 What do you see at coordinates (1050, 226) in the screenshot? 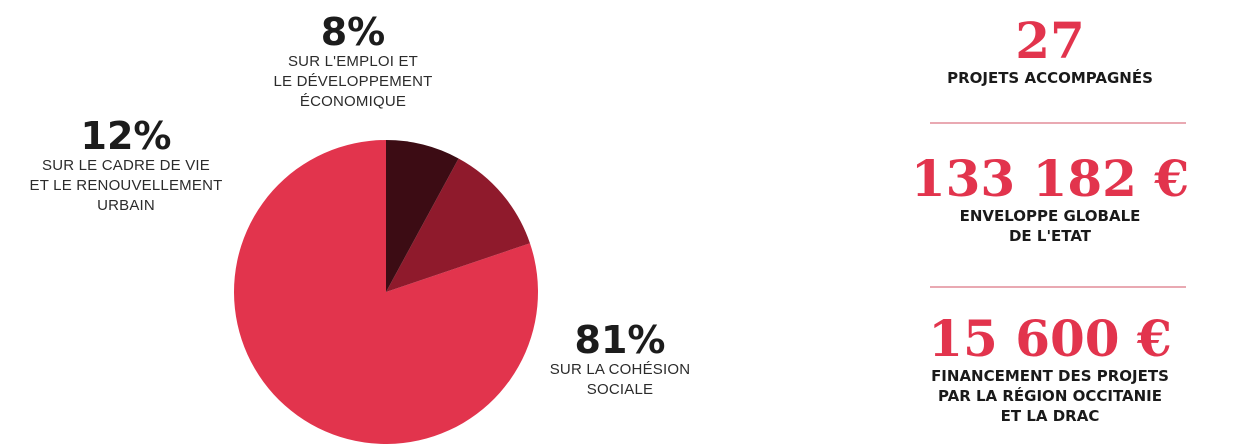
I see `stat-enveloppe-label: ENVELOPPE GLOBALE DE L'ETAT` at bounding box center [1050, 226].